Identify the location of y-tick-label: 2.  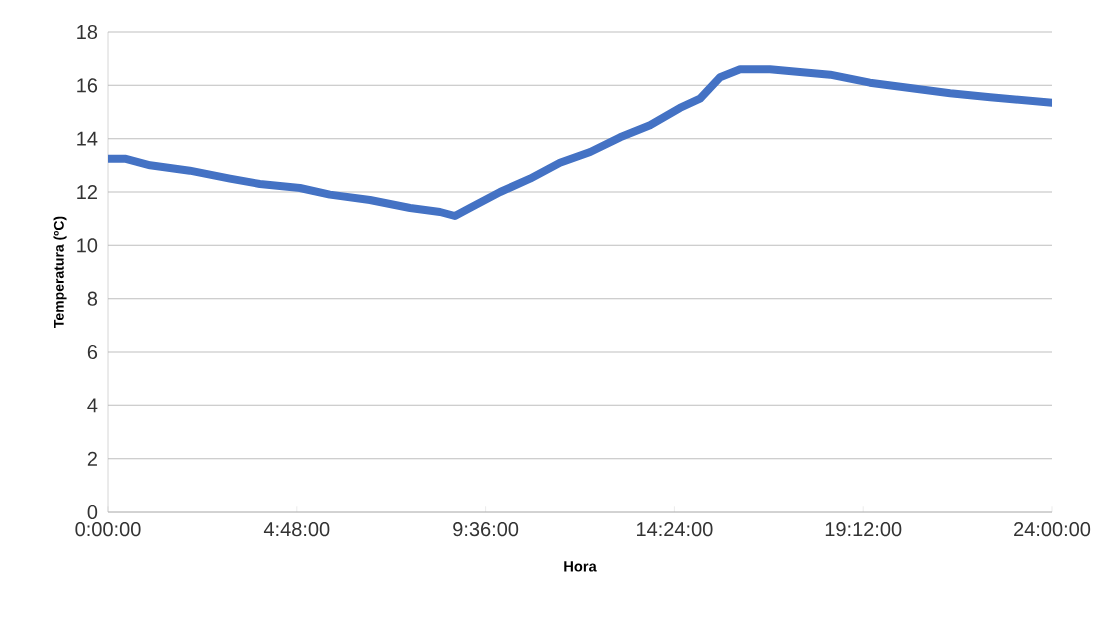
(92, 458).